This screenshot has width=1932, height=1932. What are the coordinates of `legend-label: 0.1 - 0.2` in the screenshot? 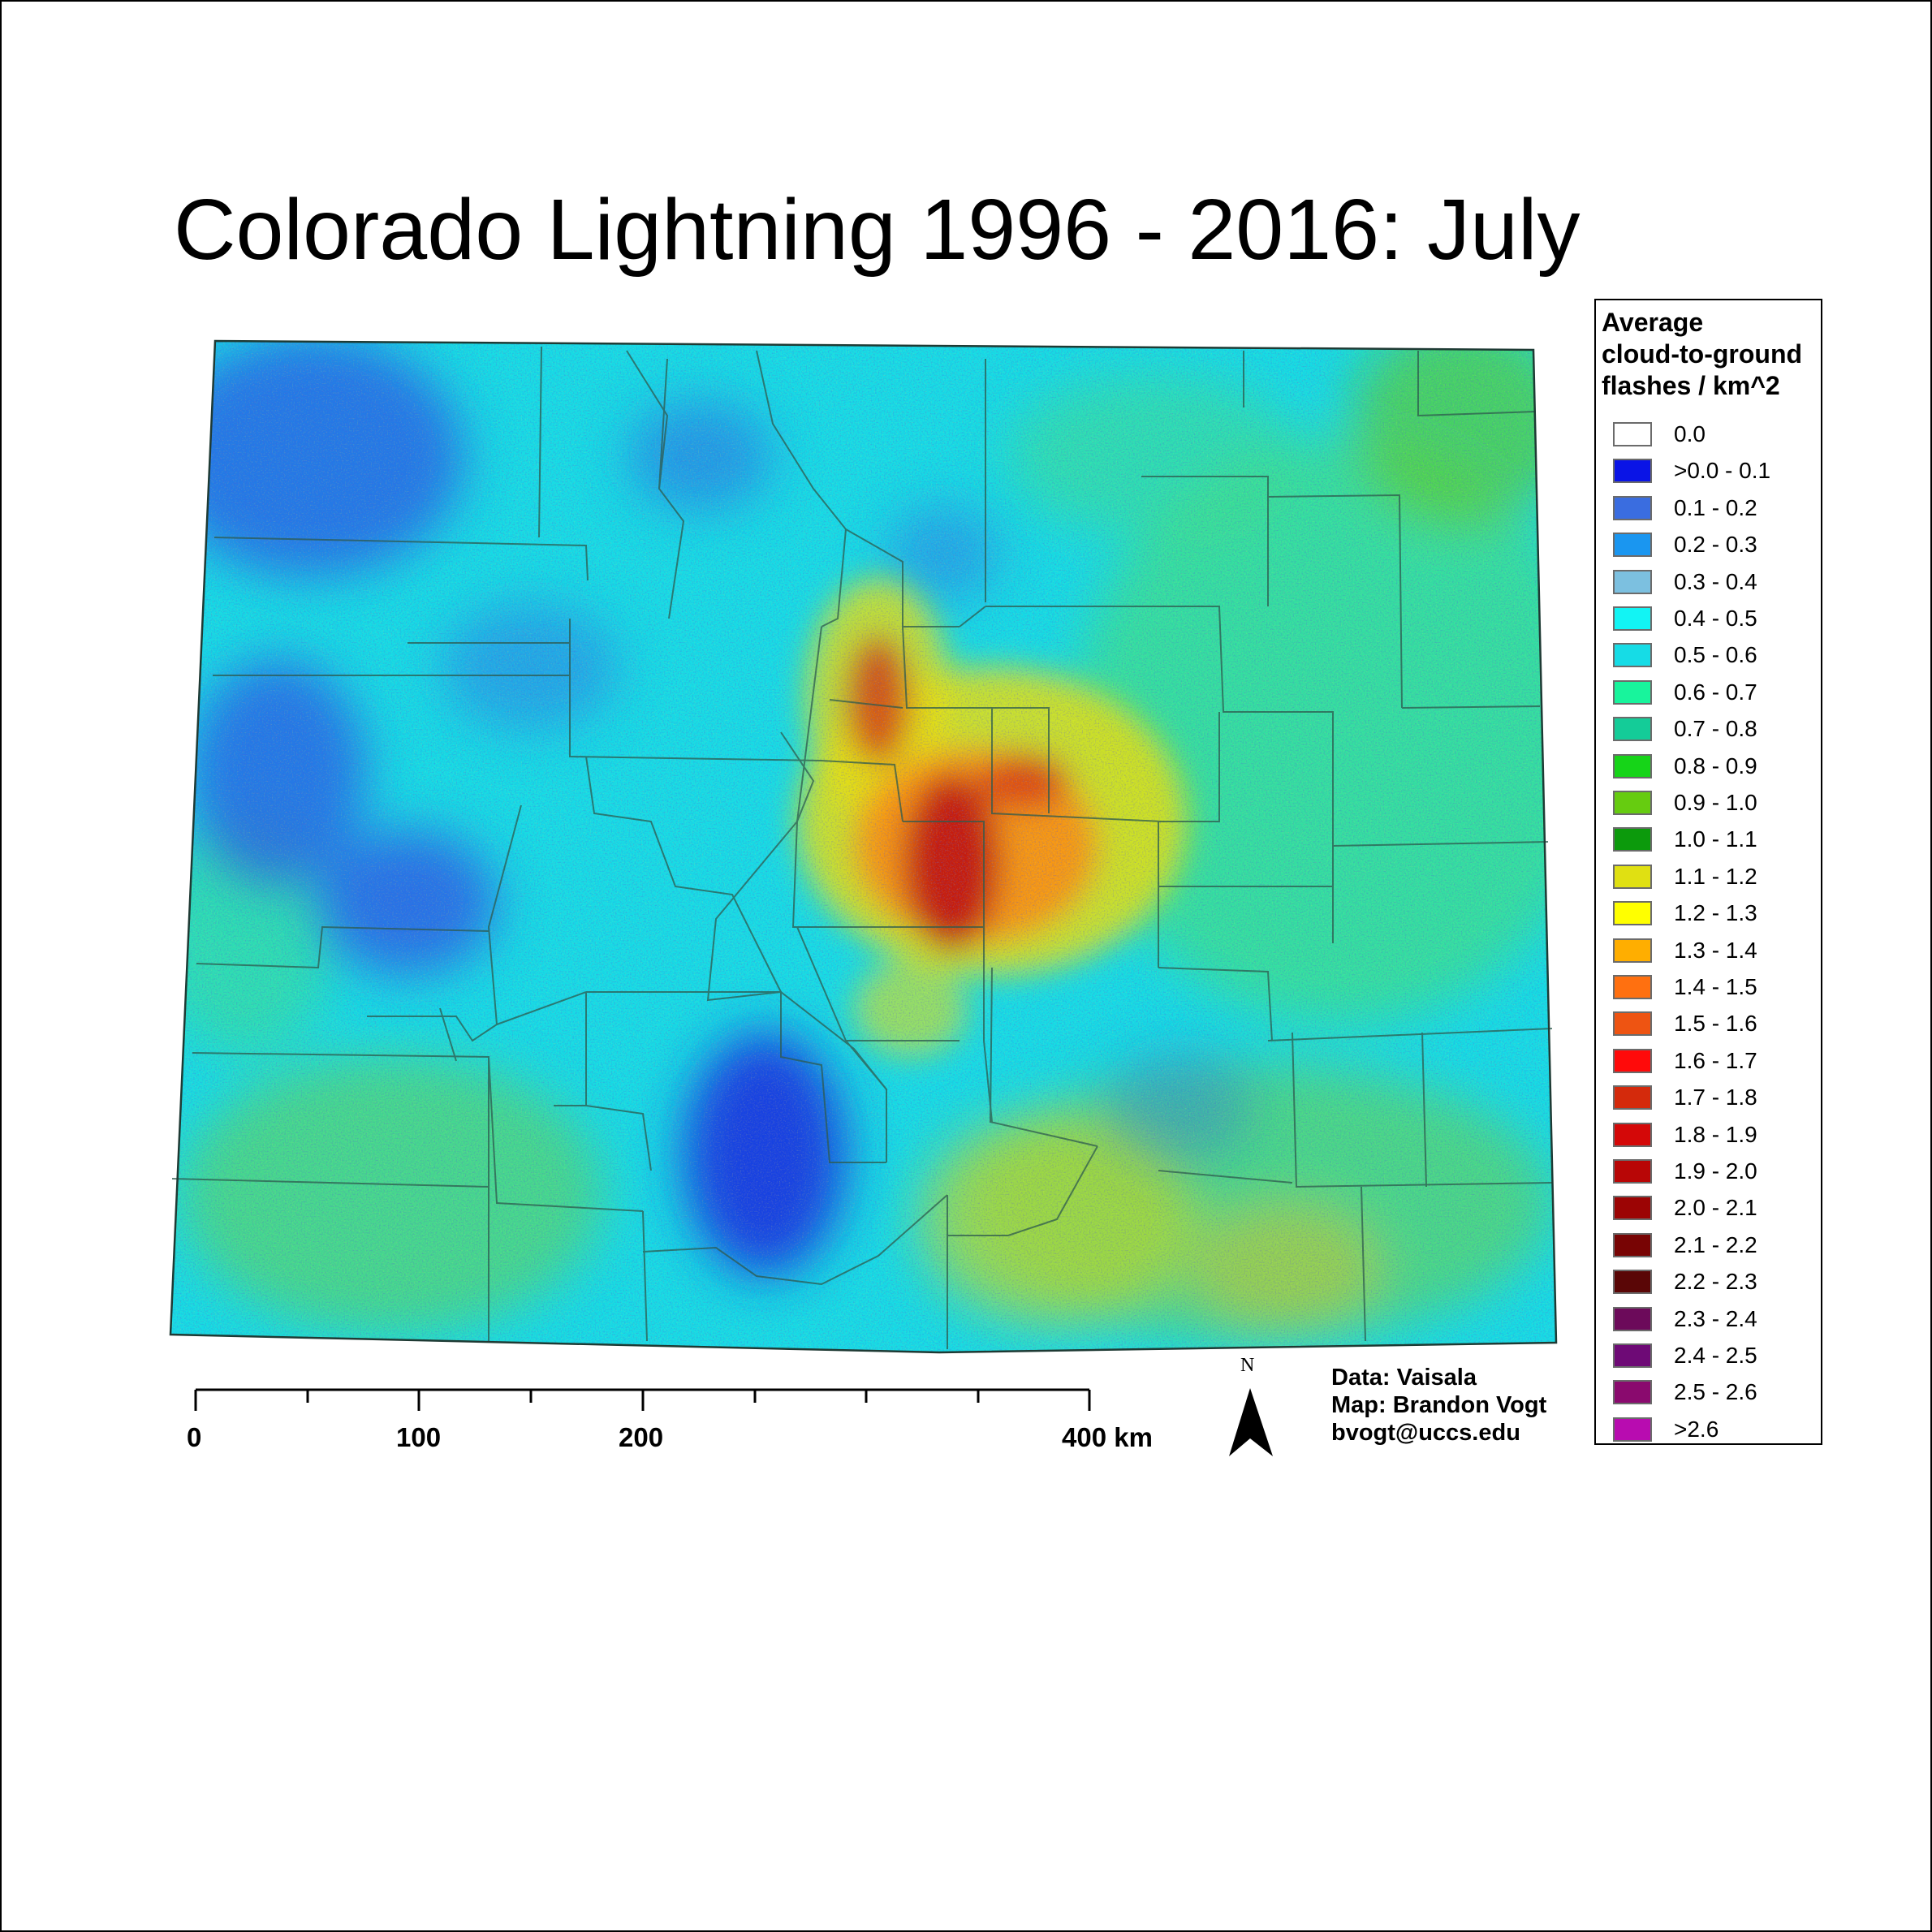 It's located at (1715, 507).